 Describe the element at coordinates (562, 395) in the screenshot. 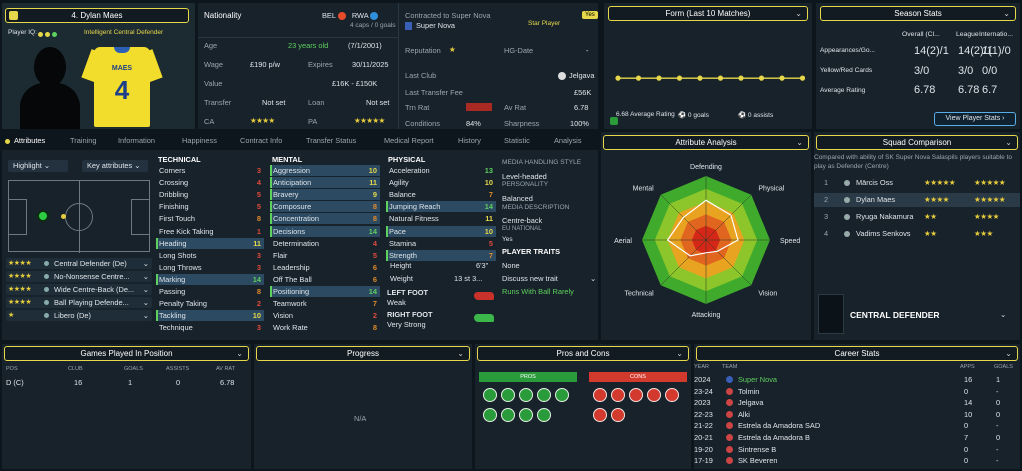

I see `whistle-icon` at that location.